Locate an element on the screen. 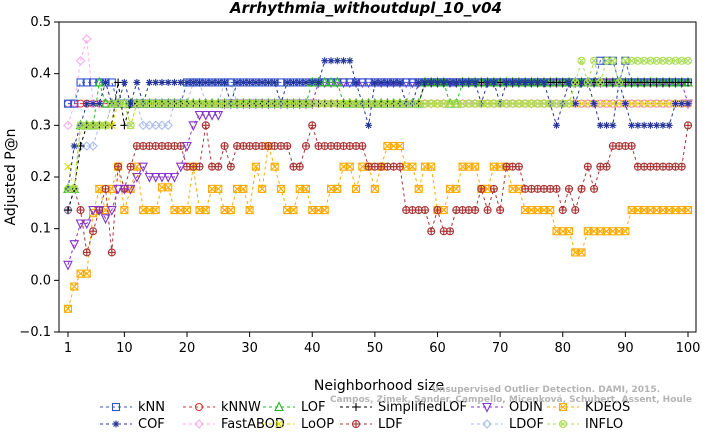 This screenshot has height=434, width=702. x-tick-label: 70 is located at coordinates (500, 348).